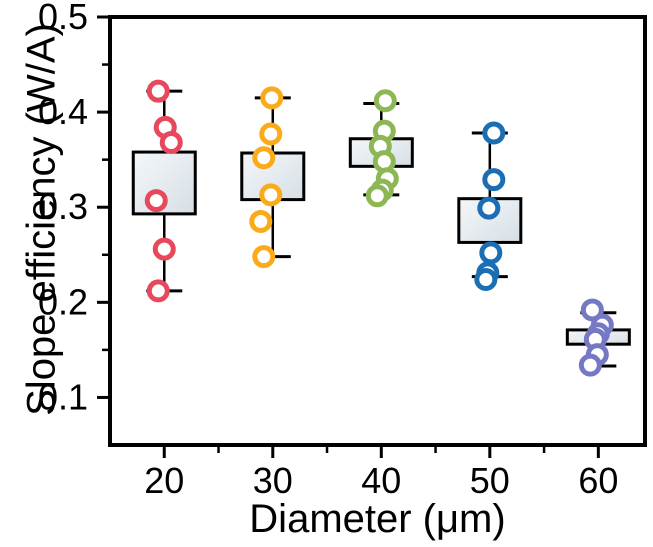 The image size is (653, 547). What do you see at coordinates (63, 396) in the screenshot?
I see `y-tick-label: 0.1` at bounding box center [63, 396].